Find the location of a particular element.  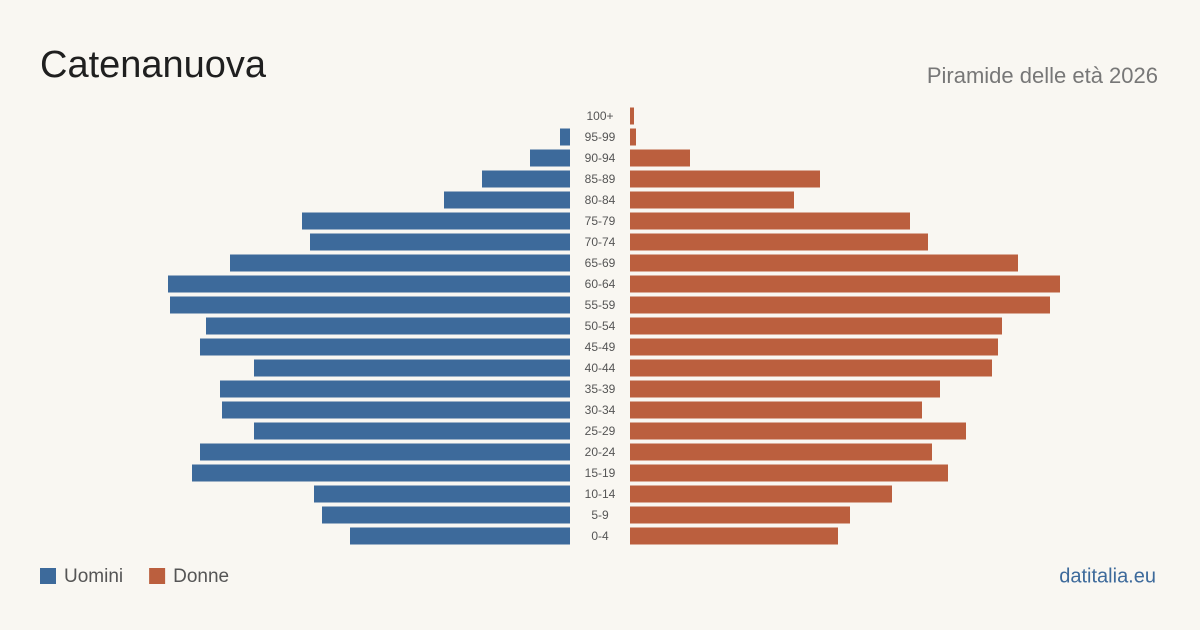

age-label: 60-64 is located at coordinates (600, 284).